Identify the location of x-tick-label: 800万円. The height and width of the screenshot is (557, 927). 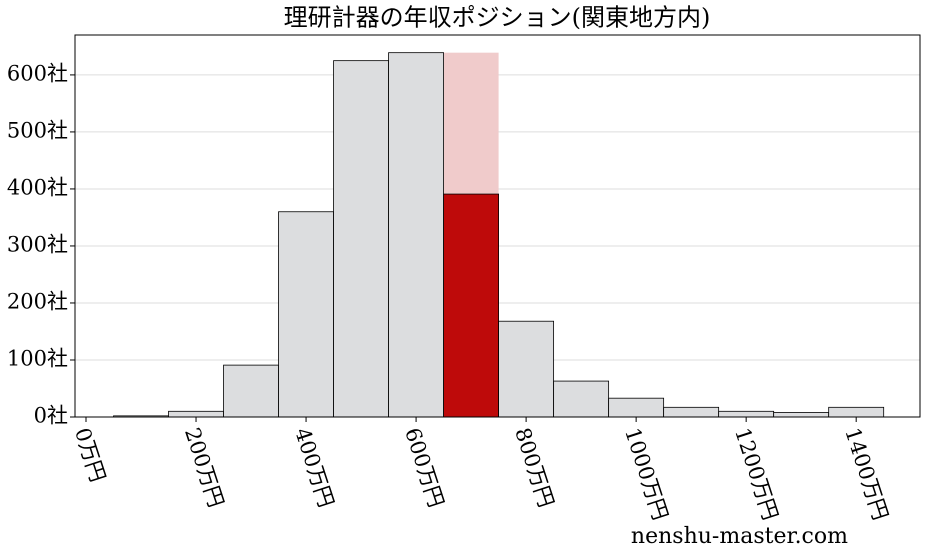
(534, 467).